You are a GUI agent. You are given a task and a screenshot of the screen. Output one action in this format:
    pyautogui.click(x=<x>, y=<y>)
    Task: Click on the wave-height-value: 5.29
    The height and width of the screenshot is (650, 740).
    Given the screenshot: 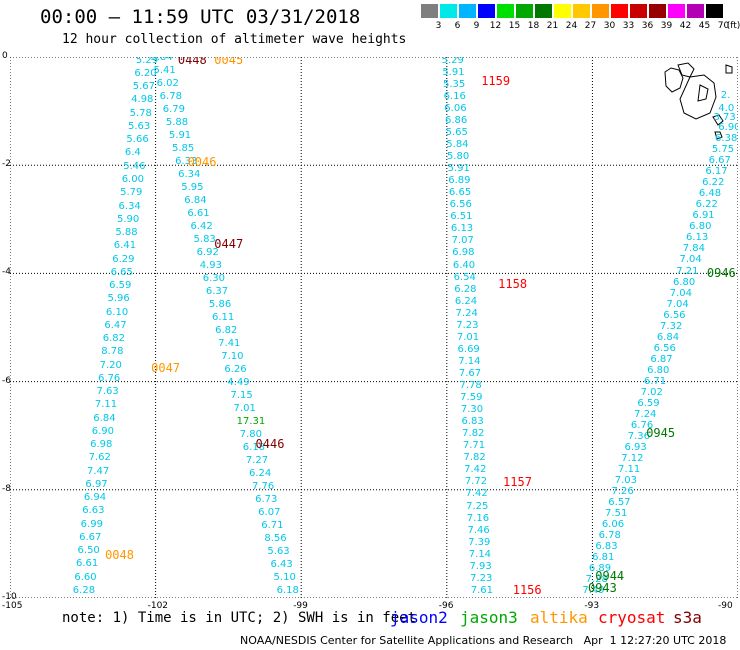 What is the action you would take?
    pyautogui.click(x=147, y=61)
    